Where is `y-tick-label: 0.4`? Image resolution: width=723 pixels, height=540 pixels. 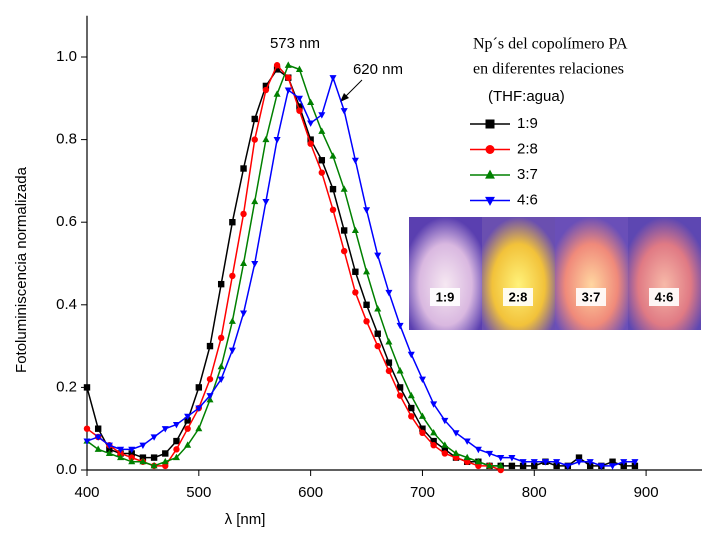 y-tick-label: 0.4 is located at coordinates (66, 304).